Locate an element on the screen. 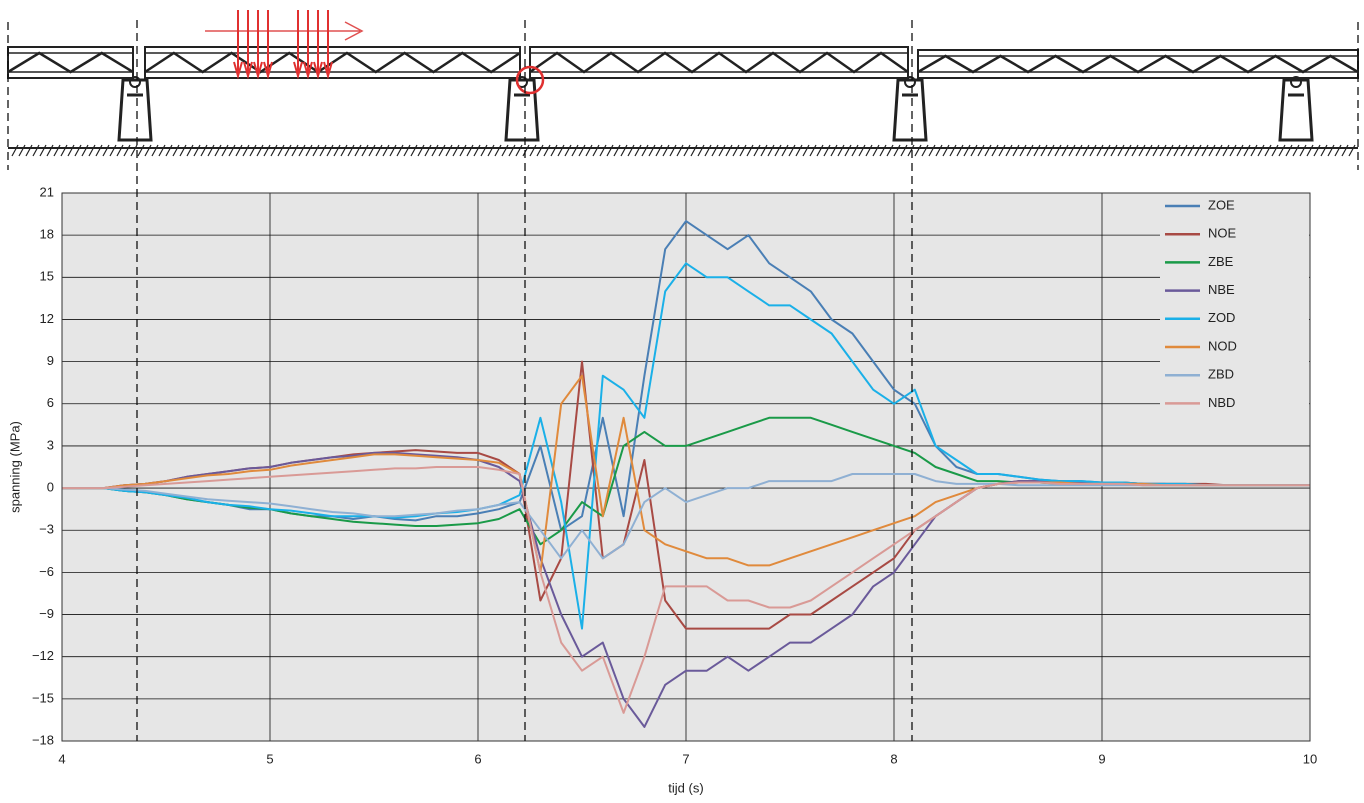 The width and height of the screenshot is (1364, 803). x-tick-label: 5 is located at coordinates (269, 758).